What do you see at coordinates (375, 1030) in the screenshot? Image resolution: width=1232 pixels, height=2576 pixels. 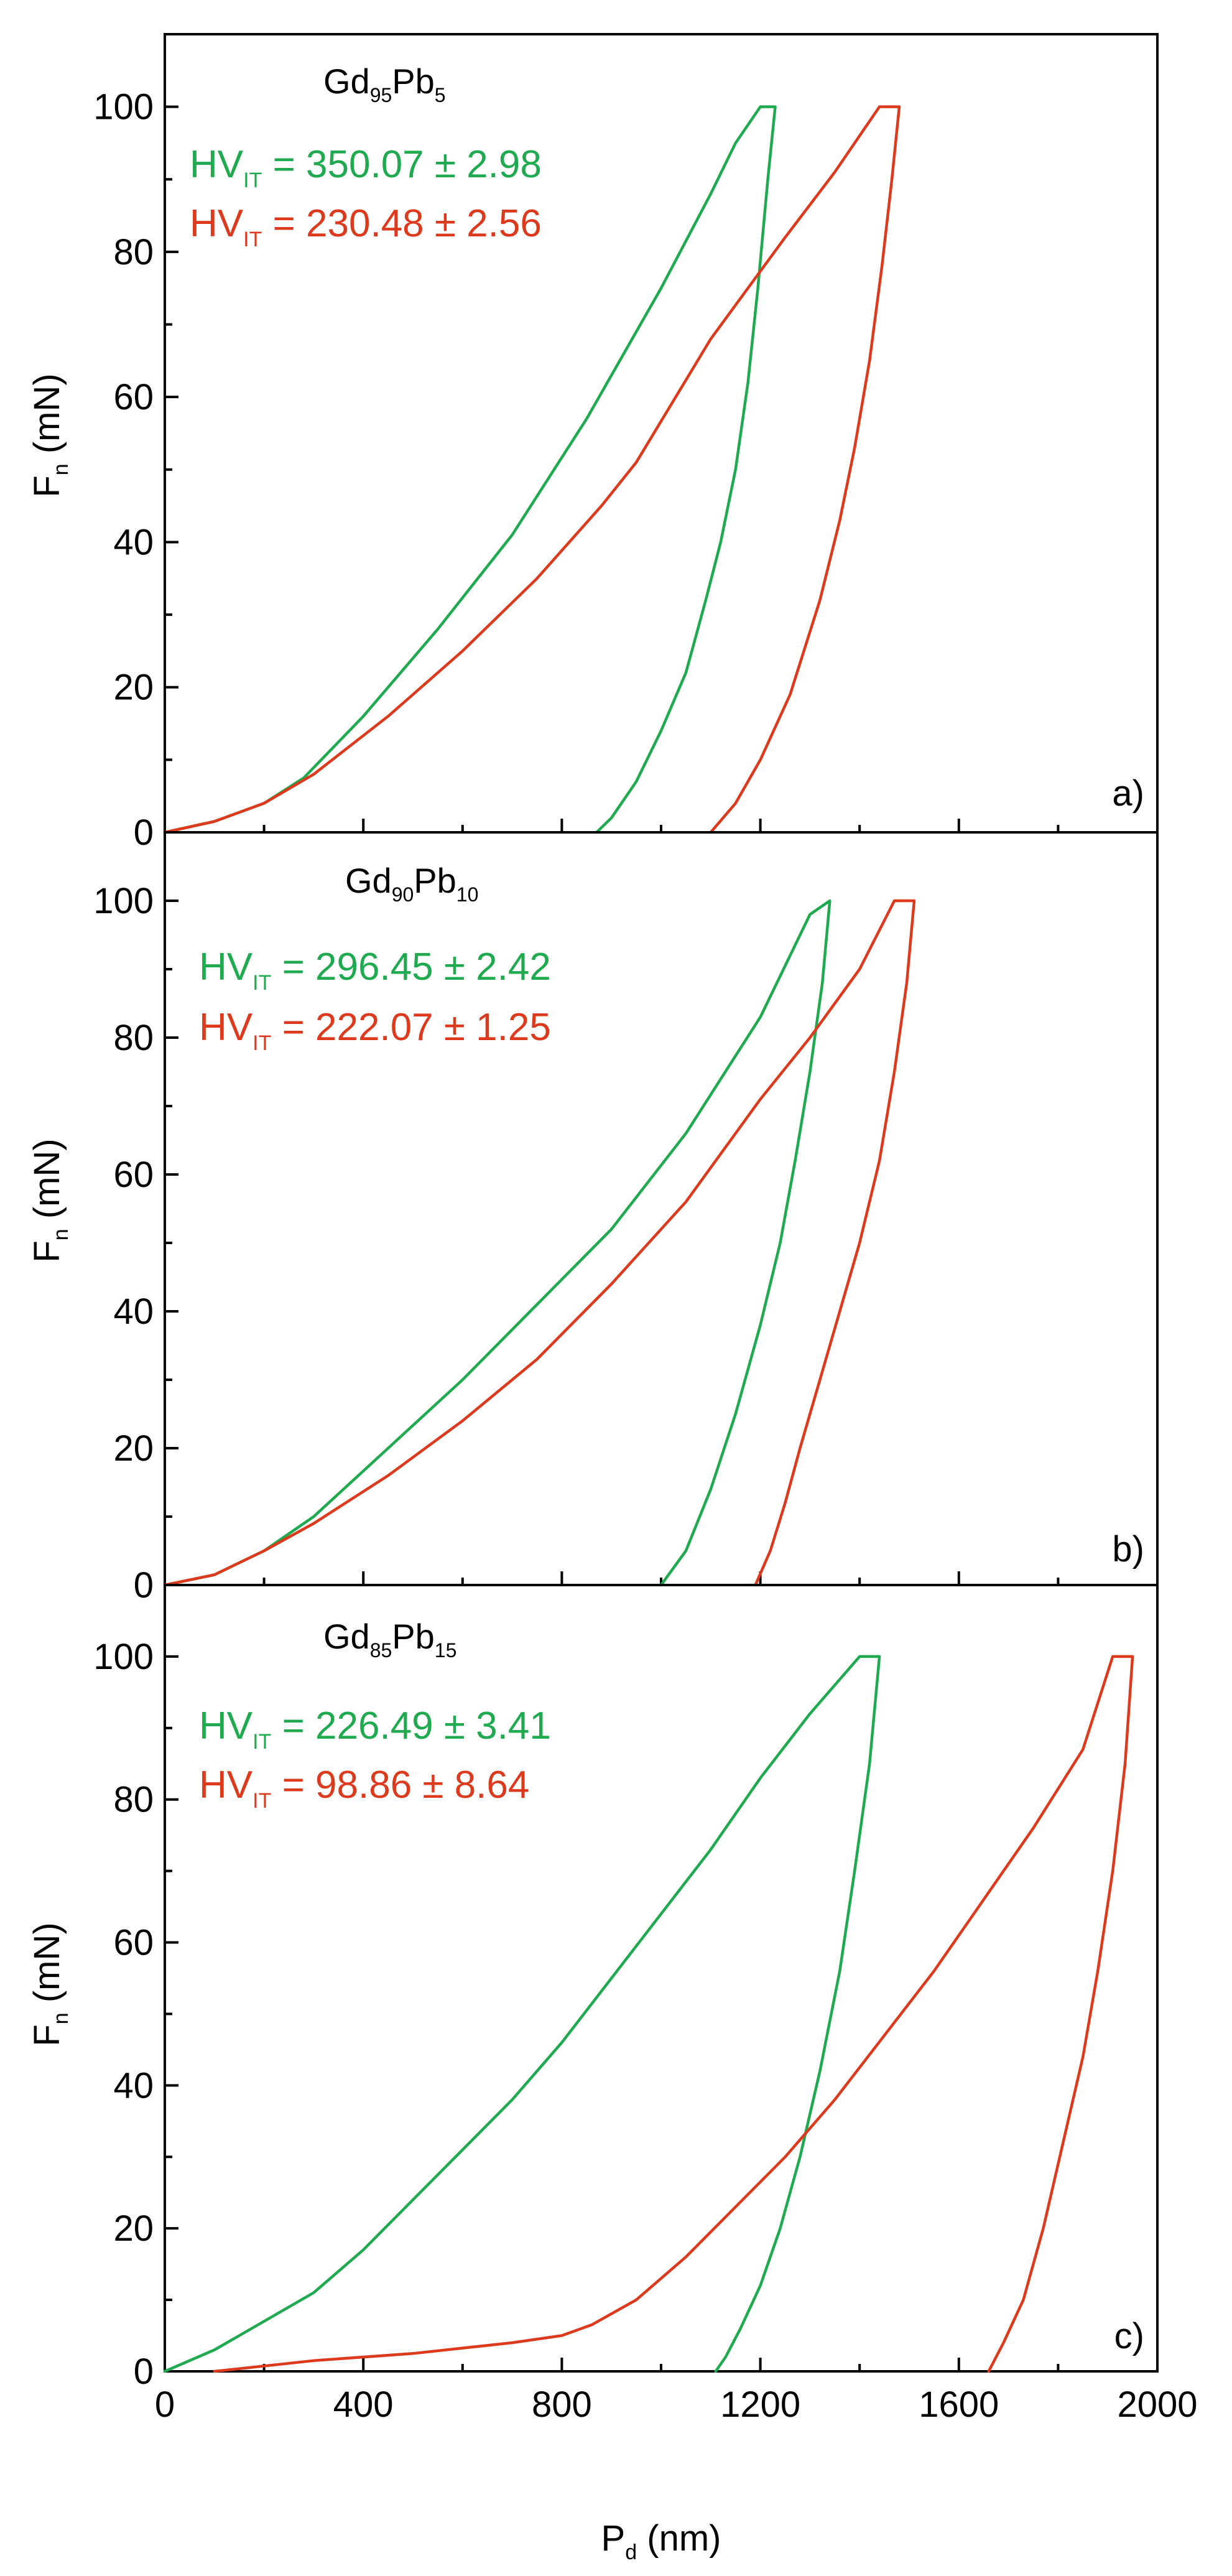 I see `hardness-red-label: HVIT = 222.07 ± 1.25` at bounding box center [375, 1030].